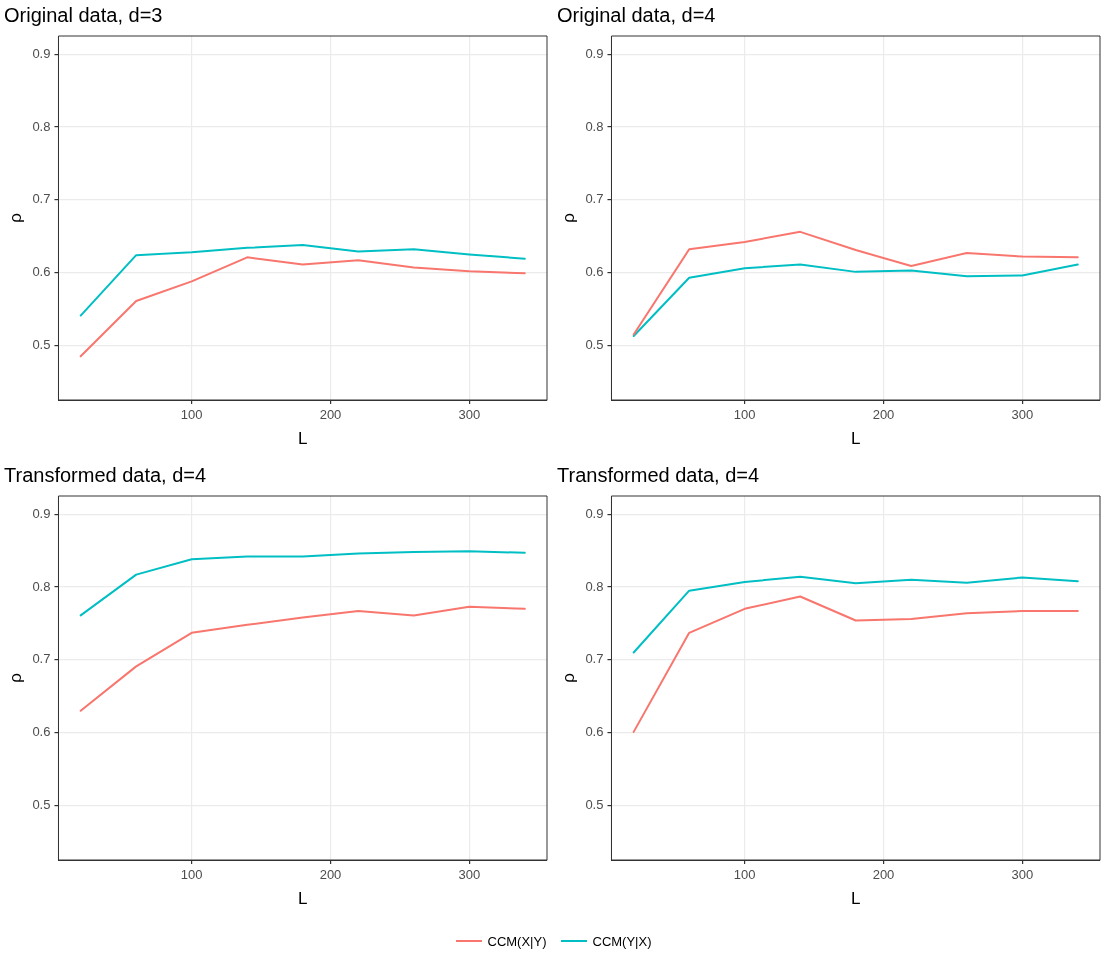 This screenshot has height=962, width=1107. What do you see at coordinates (636, 14) in the screenshot?
I see `chart-title: Original data, d=4` at bounding box center [636, 14].